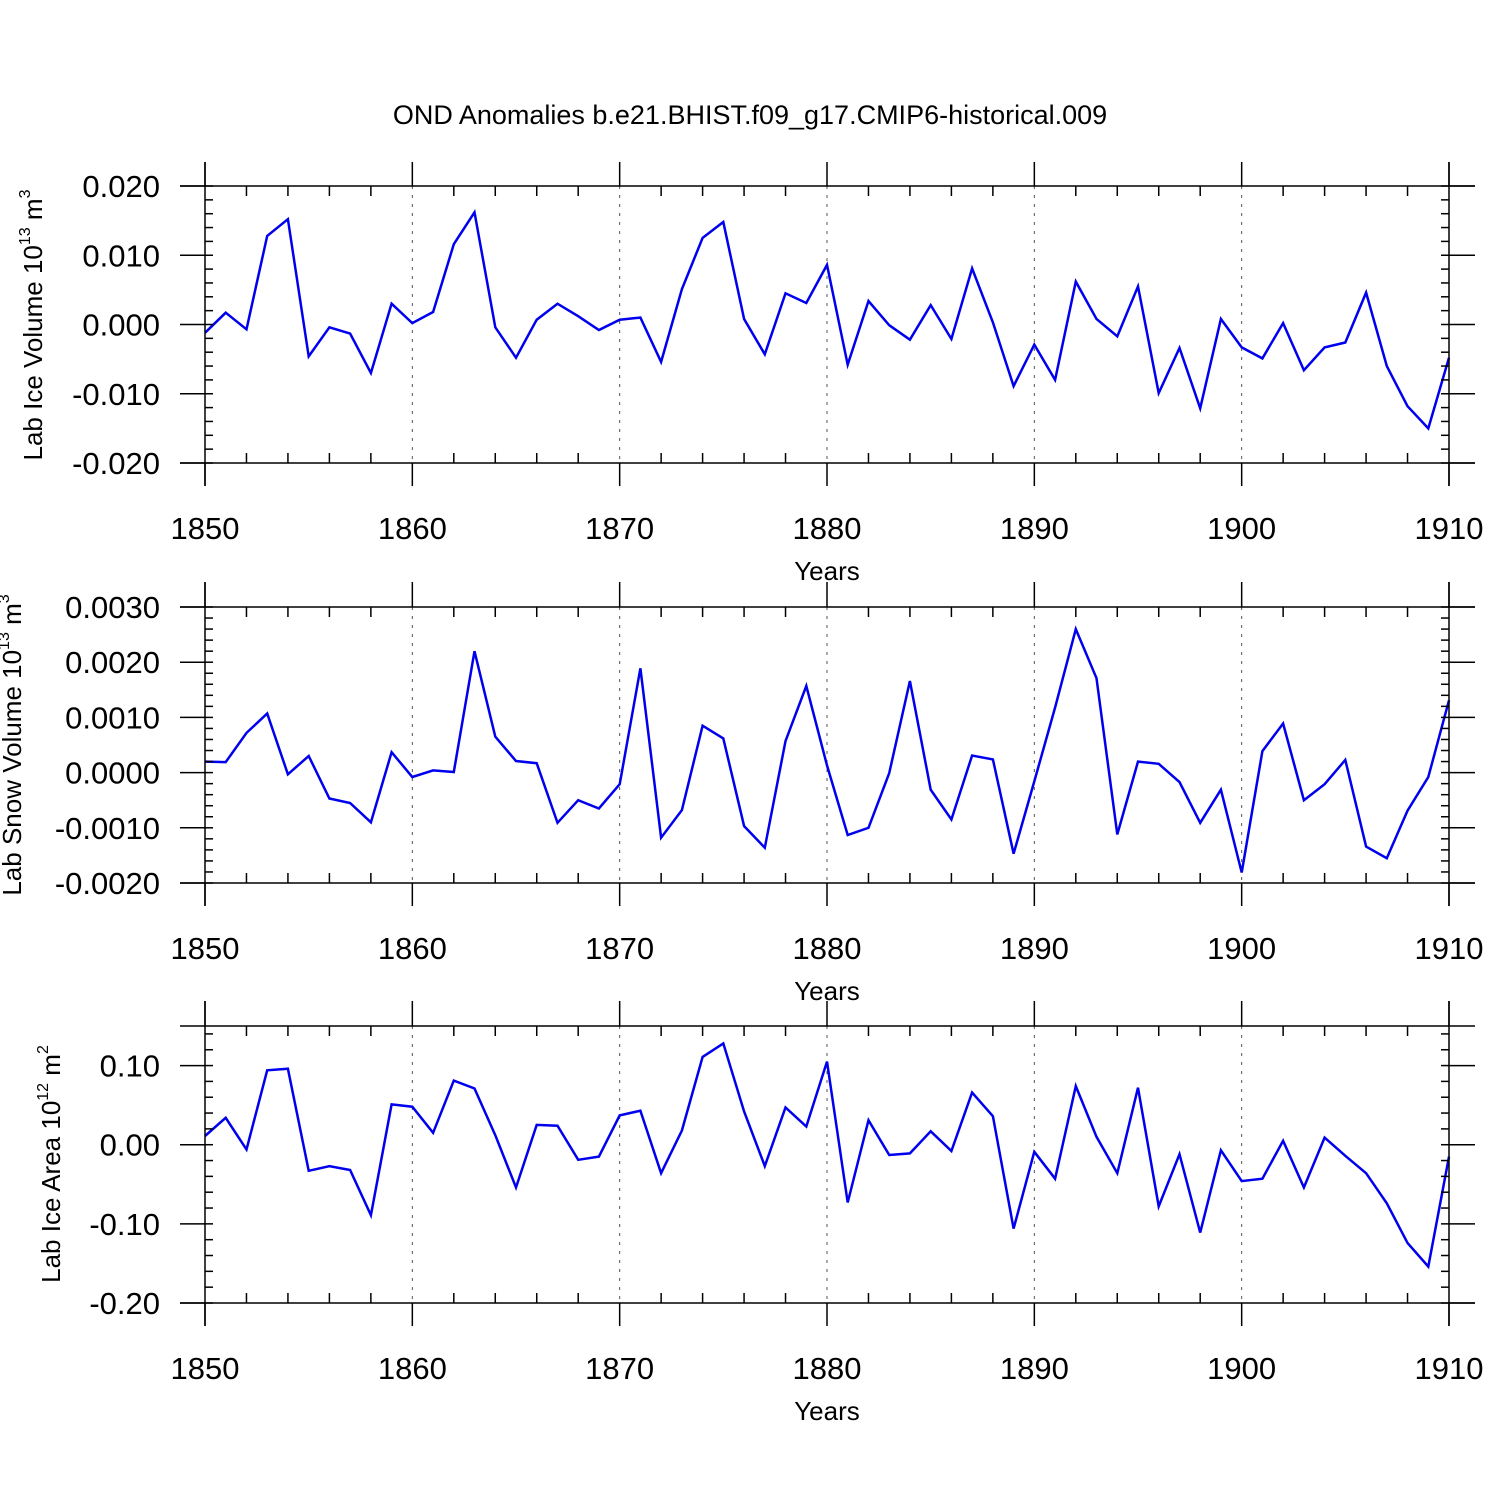 The width and height of the screenshot is (1500, 1500). What do you see at coordinates (107, 828) in the screenshot?
I see `y-tick-label: -0.0010` at bounding box center [107, 828].